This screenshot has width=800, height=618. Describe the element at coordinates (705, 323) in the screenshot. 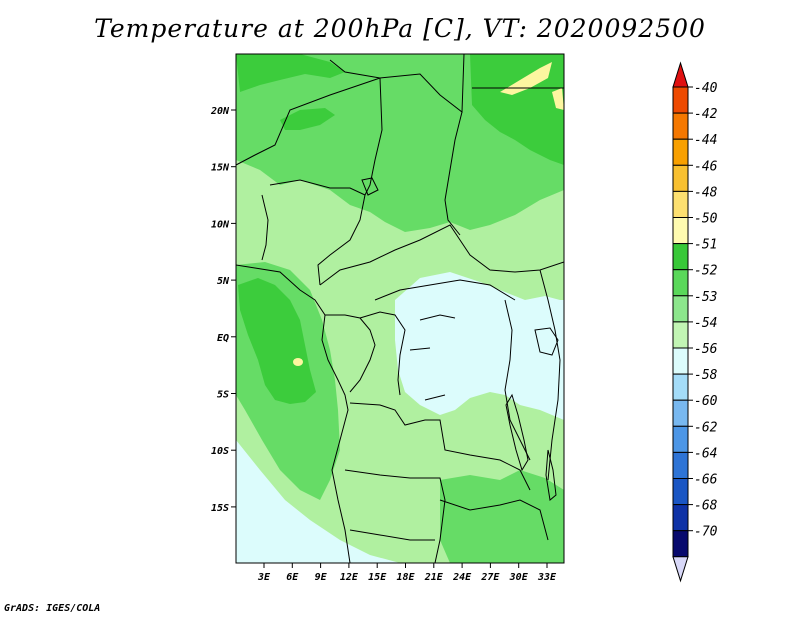

I see `colorbar-label: -54` at that location.